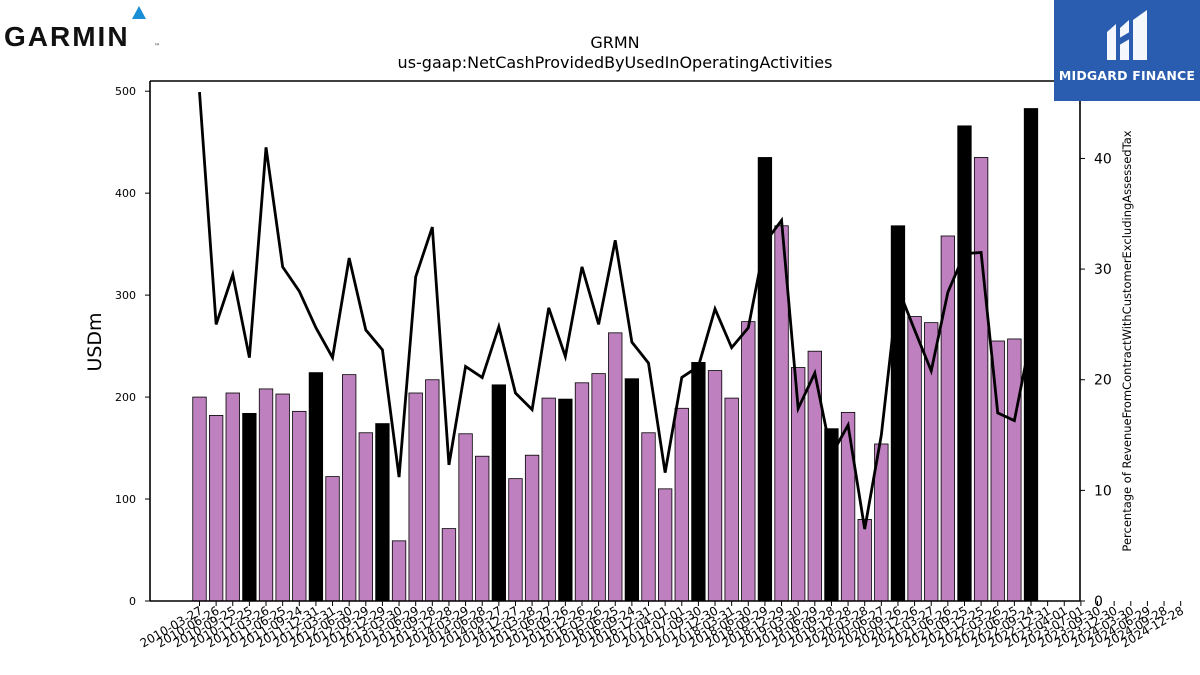 The height and width of the screenshot is (675, 1200). Describe the element at coordinates (1127, 35) in the screenshot. I see `midgard-emblem-icon` at that location.